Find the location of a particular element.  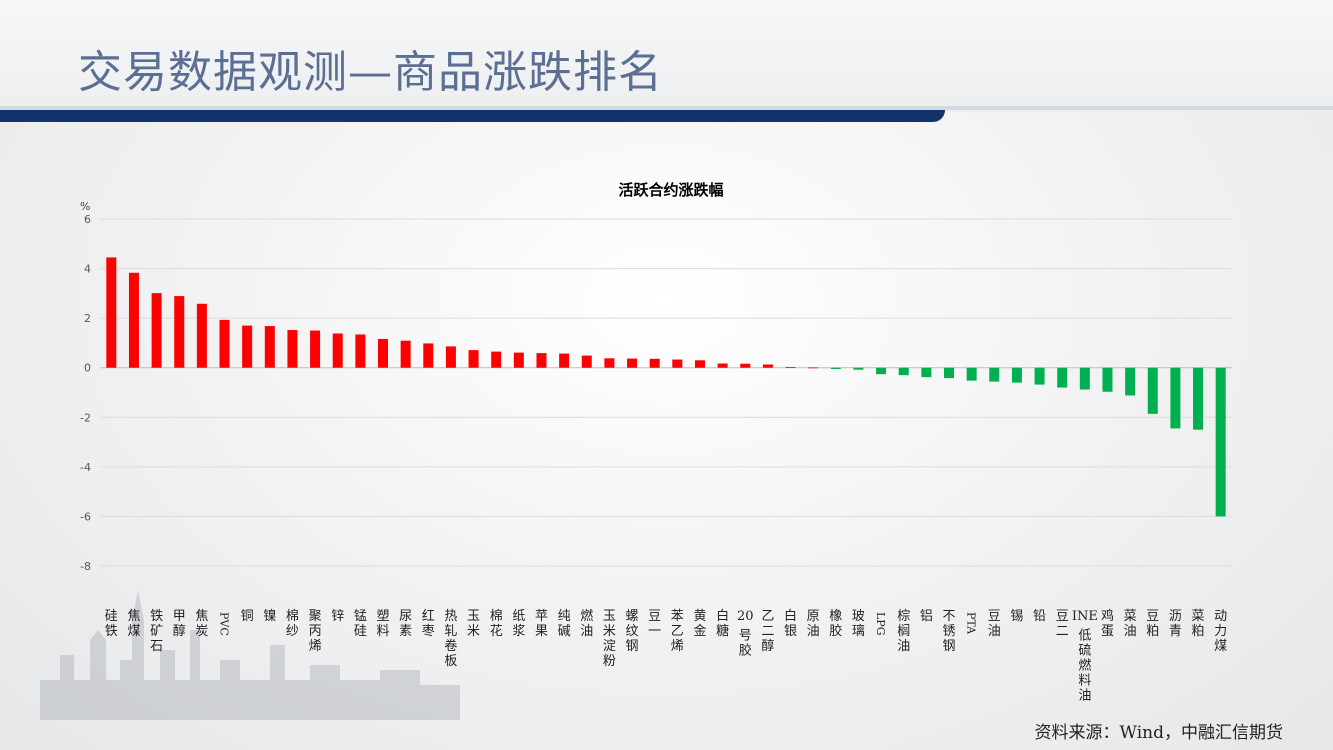

x-tick-label: 不锈钢 is located at coordinates (948, 631).